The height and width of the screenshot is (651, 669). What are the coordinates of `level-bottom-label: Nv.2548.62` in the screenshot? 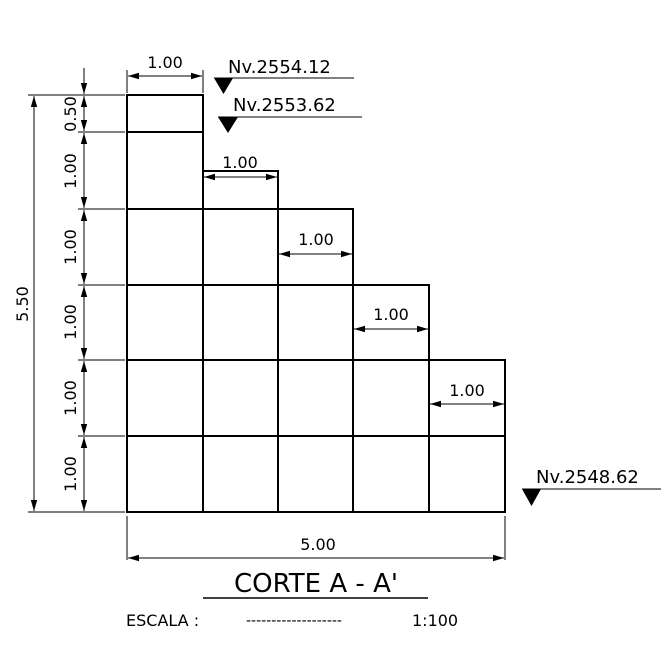 It's located at (587, 477).